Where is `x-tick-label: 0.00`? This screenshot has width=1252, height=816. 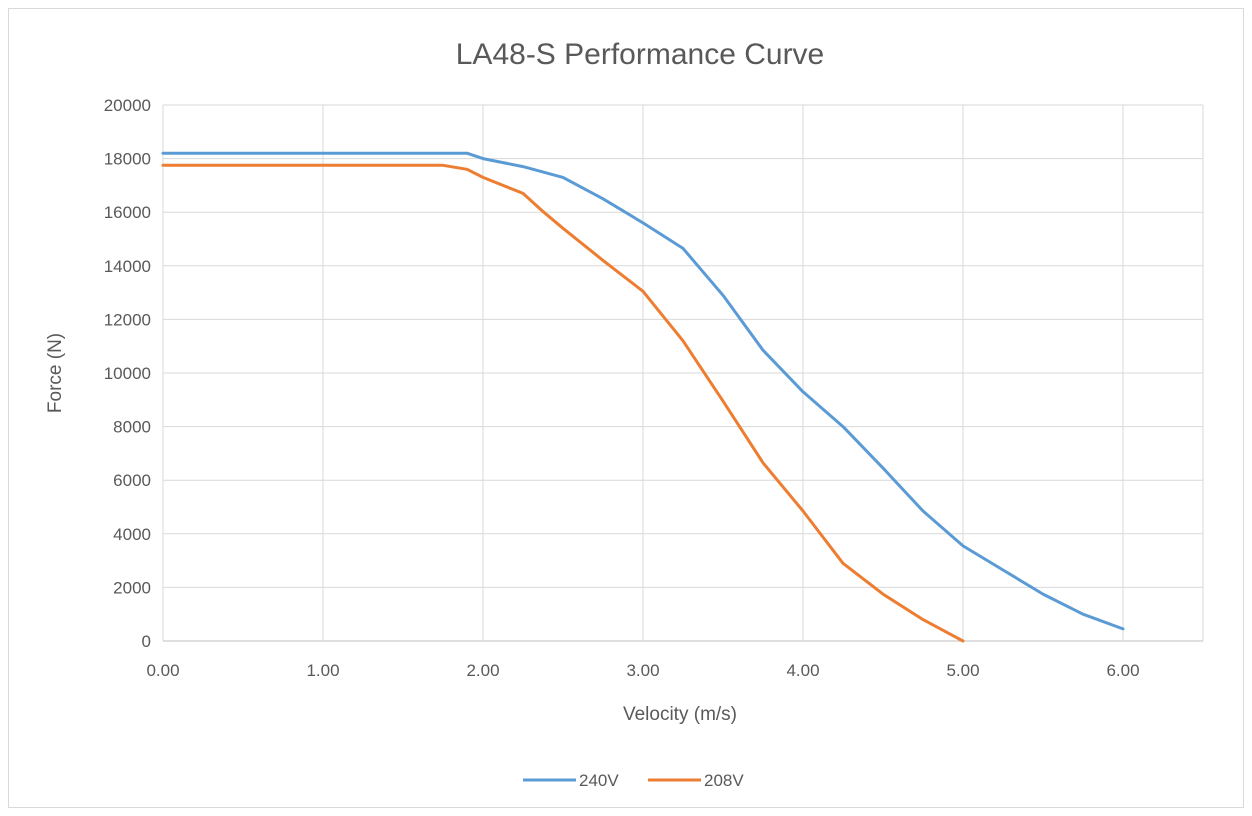 x-tick-label: 0.00 is located at coordinates (162, 670).